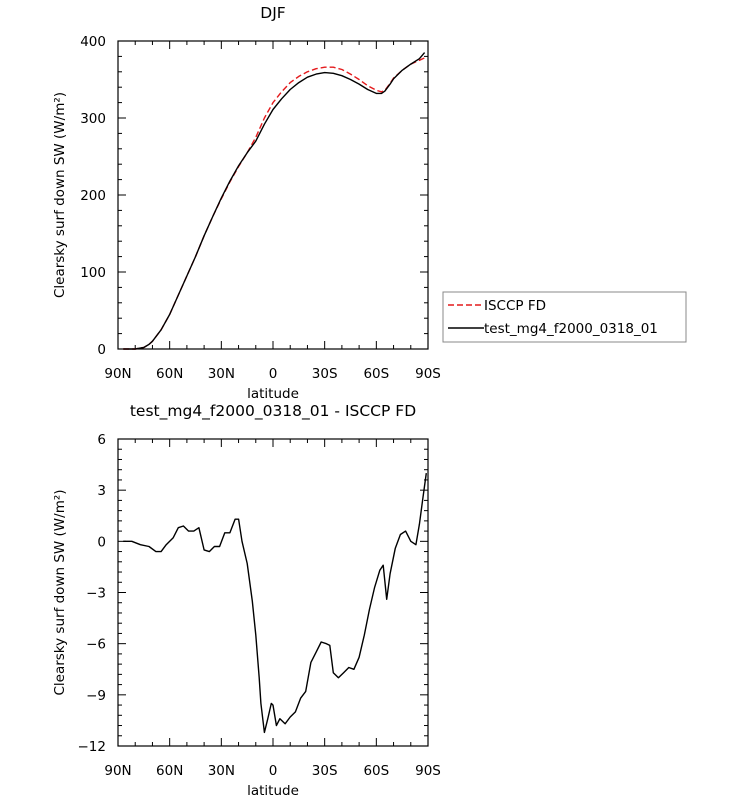  What do you see at coordinates (273, 374) in the screenshot?
I see `panel-1-x-tick-label: 0` at bounding box center [273, 374].